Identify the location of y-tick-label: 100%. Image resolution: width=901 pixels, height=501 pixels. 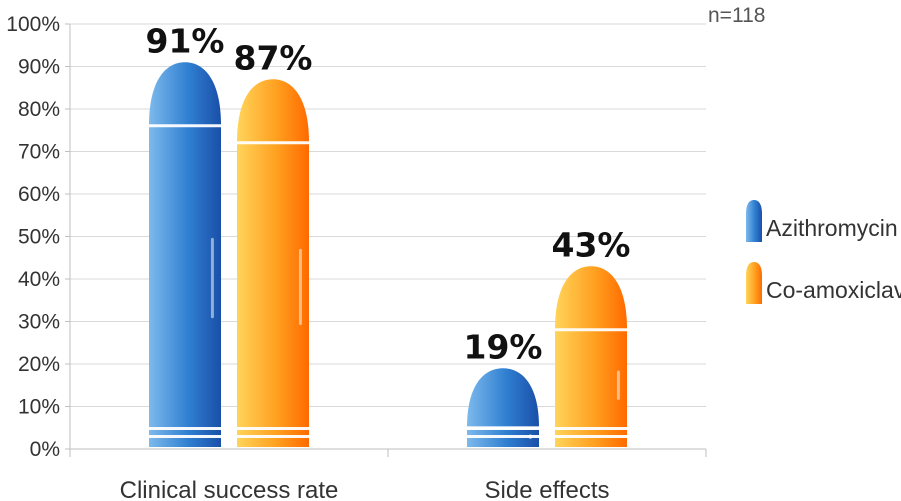
(33, 24).